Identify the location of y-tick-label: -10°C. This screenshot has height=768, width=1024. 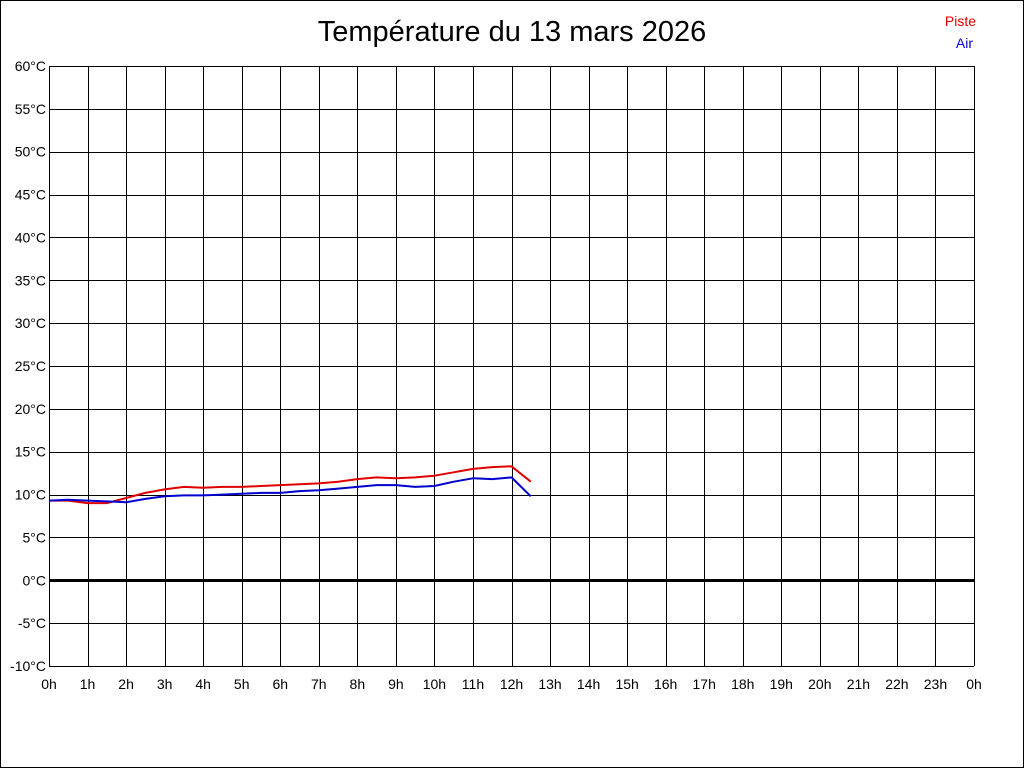
(28, 666).